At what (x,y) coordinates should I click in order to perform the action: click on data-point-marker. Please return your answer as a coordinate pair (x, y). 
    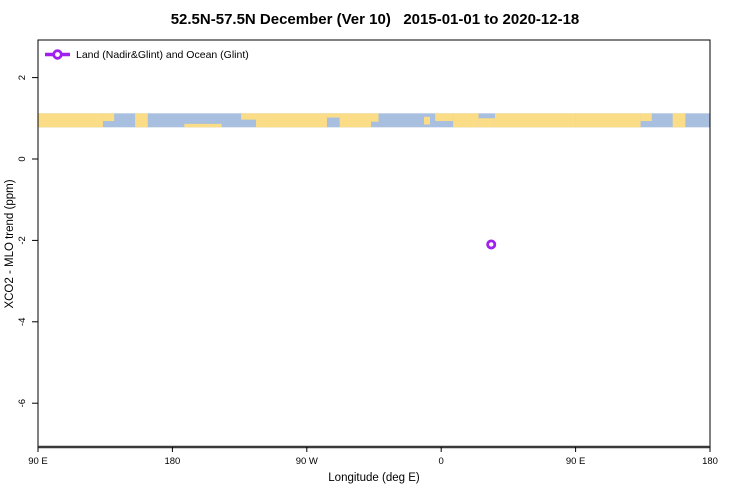
    Looking at the image, I should click on (491, 244).